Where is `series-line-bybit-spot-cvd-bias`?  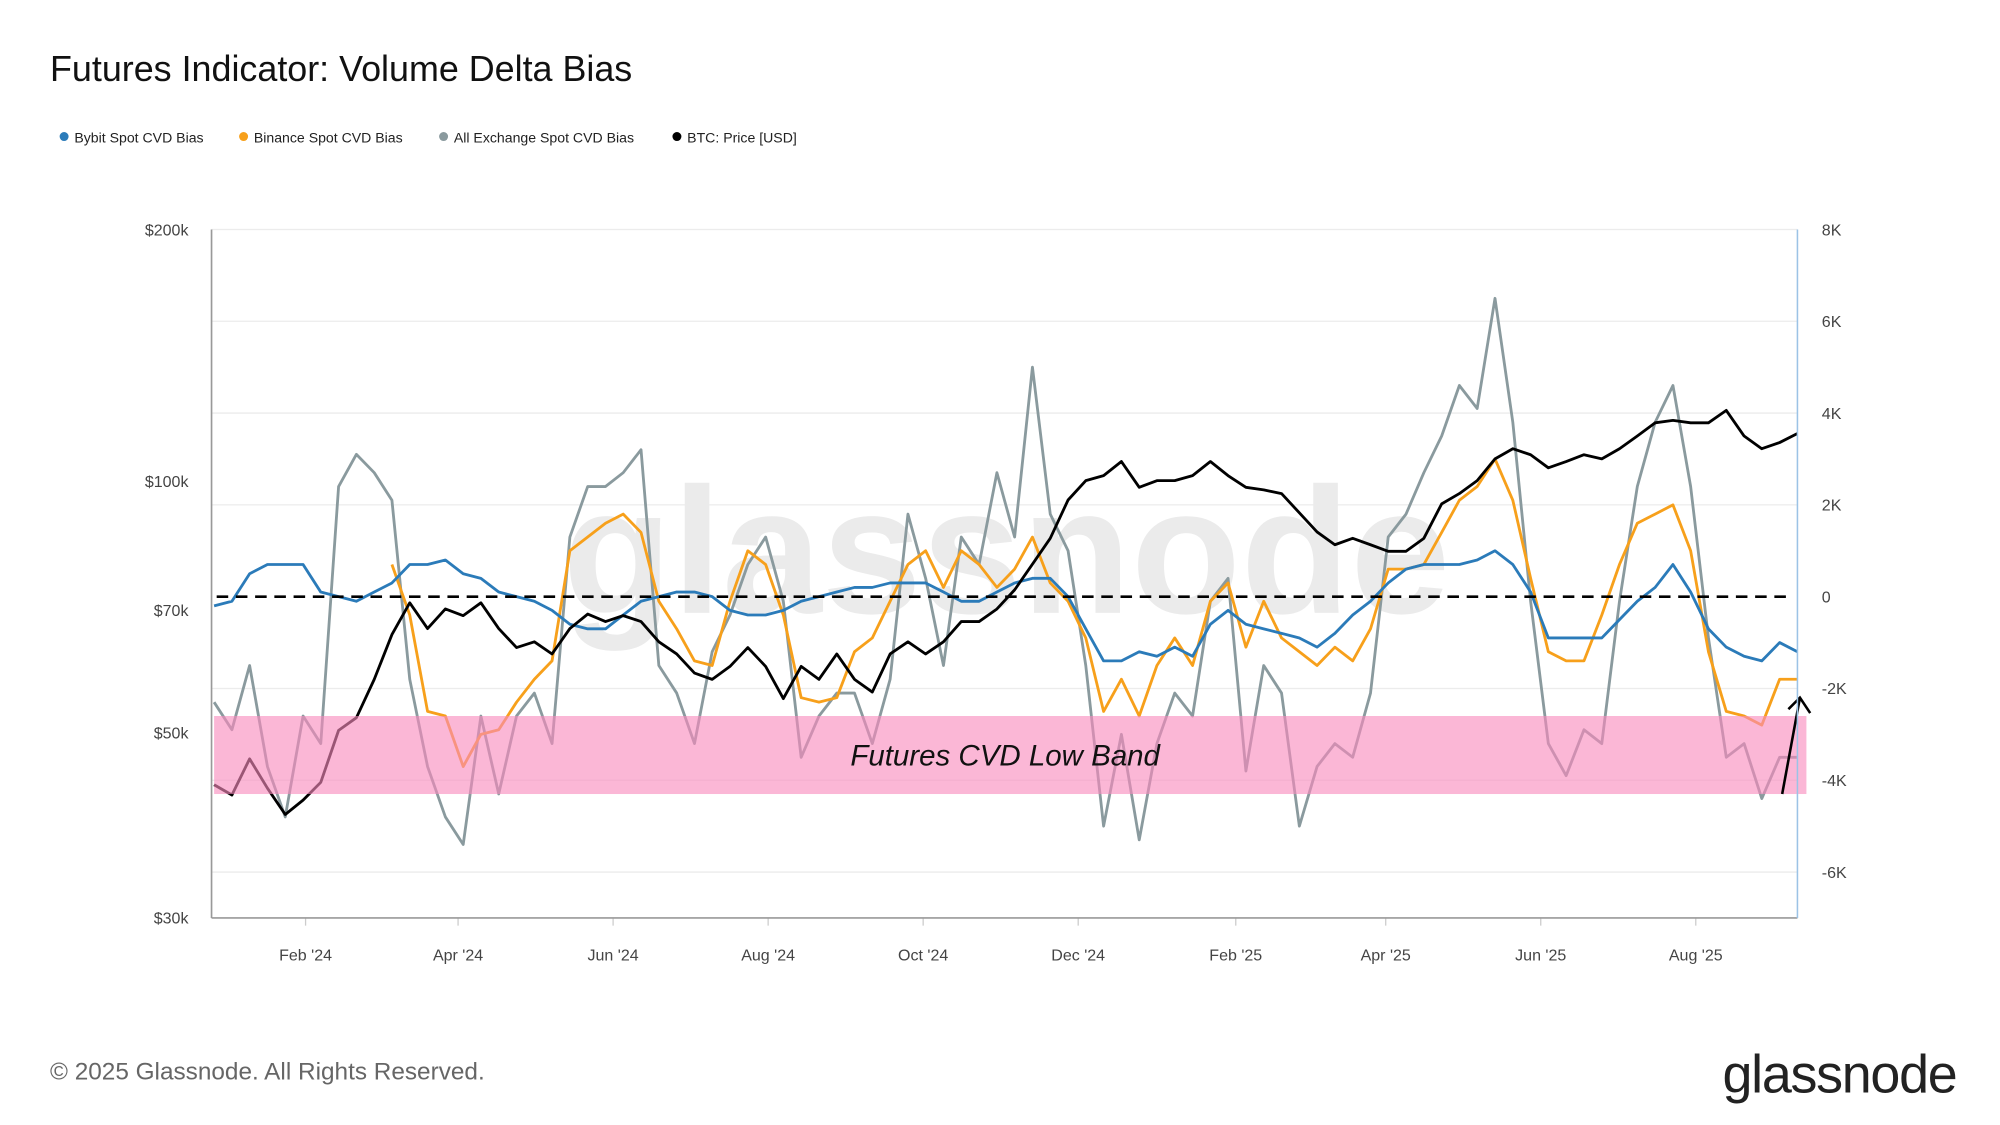
series-line-bybit-spot-cvd-bias is located at coordinates (1006, 606).